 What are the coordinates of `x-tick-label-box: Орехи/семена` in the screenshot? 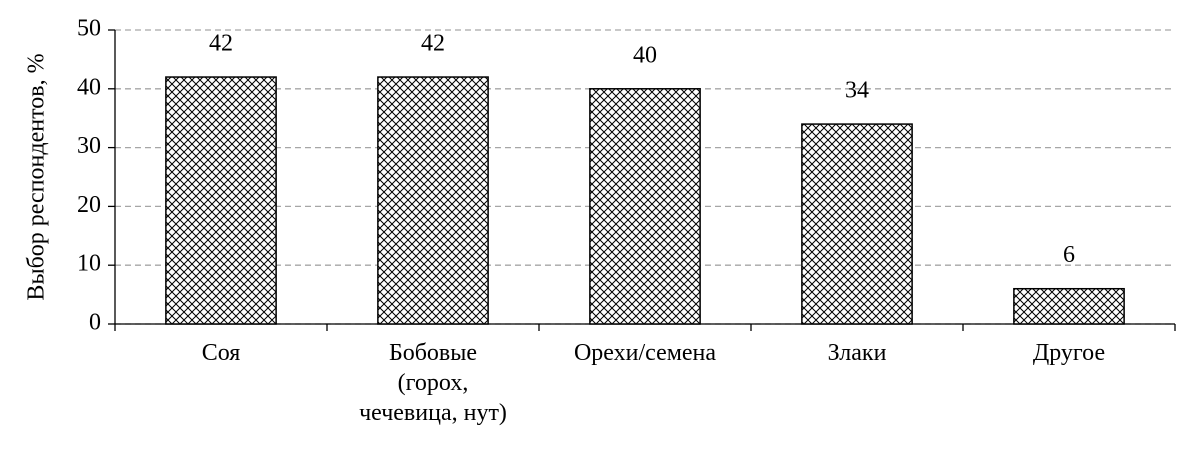 It's located at (645, 353).